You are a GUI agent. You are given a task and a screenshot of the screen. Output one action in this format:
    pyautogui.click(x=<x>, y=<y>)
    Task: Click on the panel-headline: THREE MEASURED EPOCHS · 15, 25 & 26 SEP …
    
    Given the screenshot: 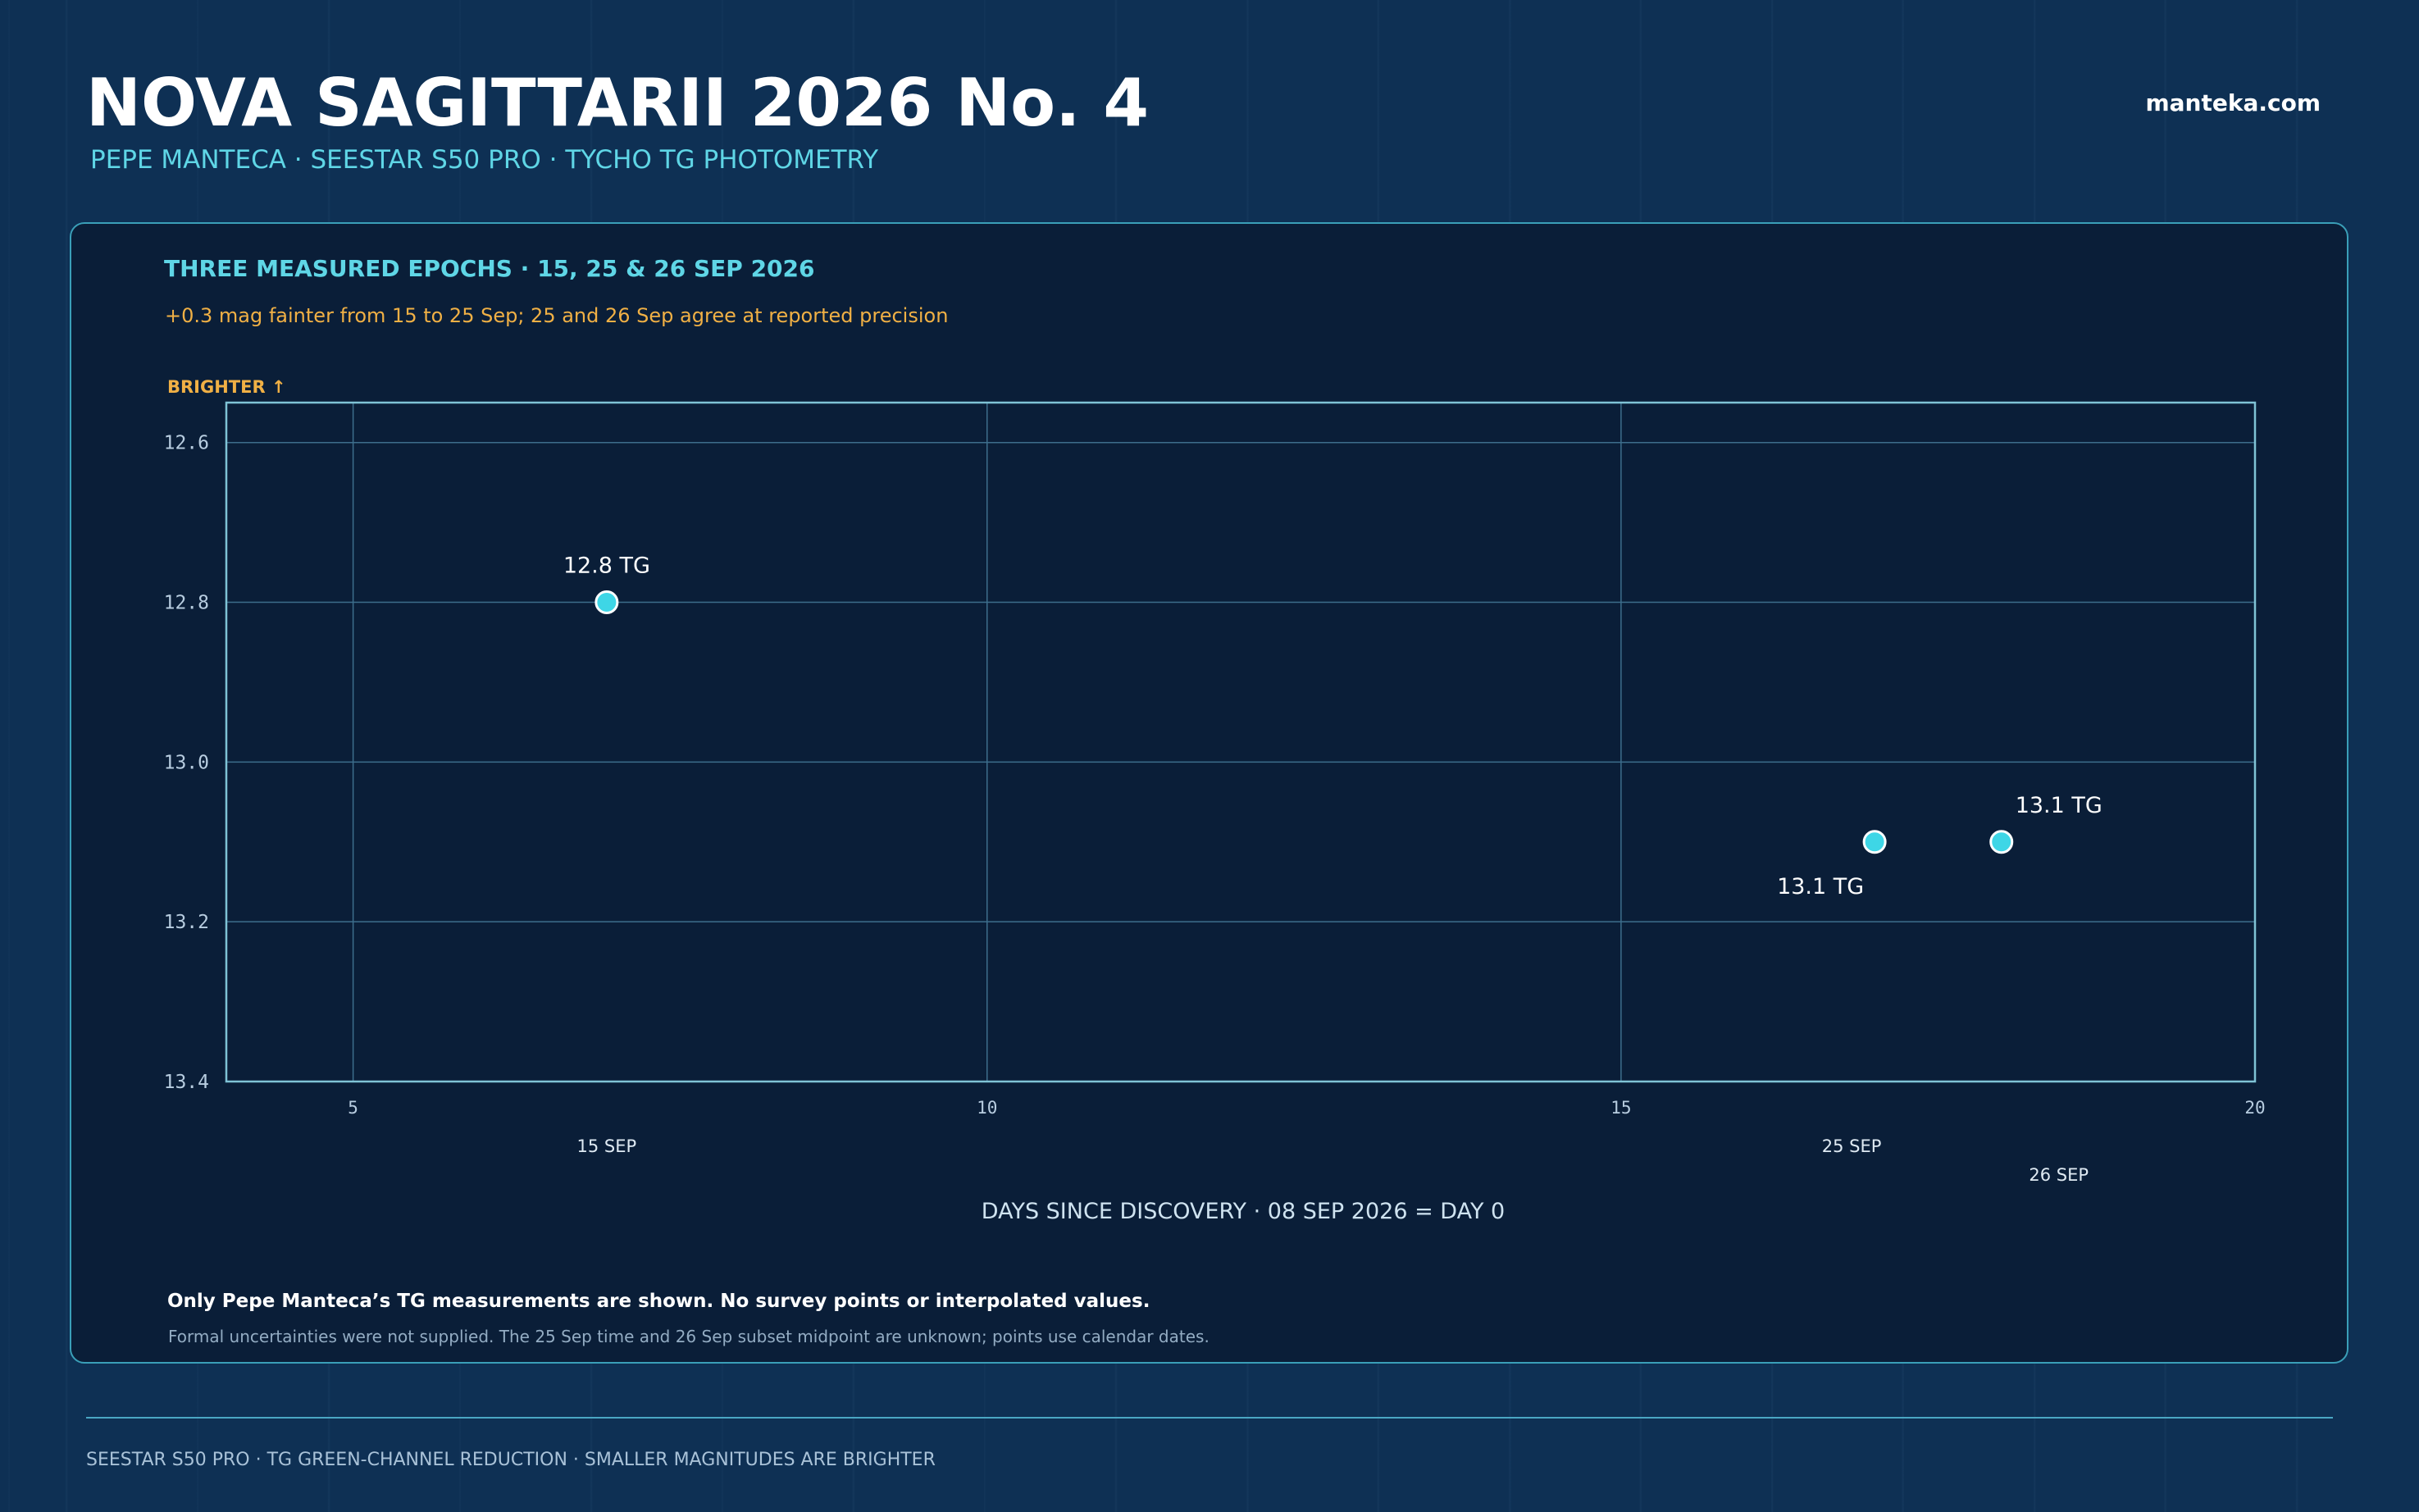 What is the action you would take?
    pyautogui.click(x=489, y=268)
    